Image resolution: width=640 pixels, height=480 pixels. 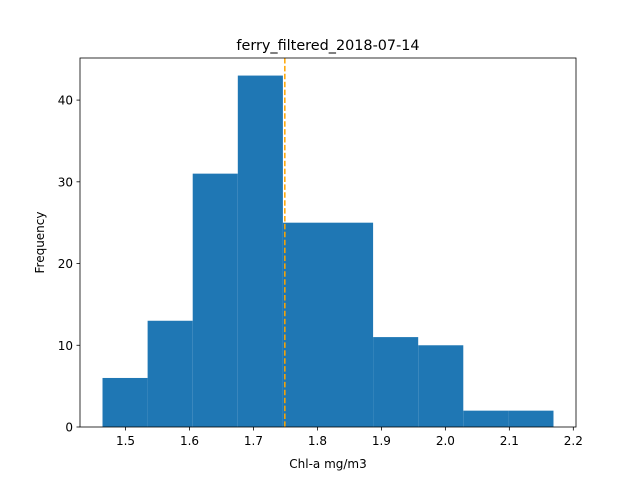 What do you see at coordinates (327, 46) in the screenshot?
I see `chart-title: ferry_filtered_2018-07-14` at bounding box center [327, 46].